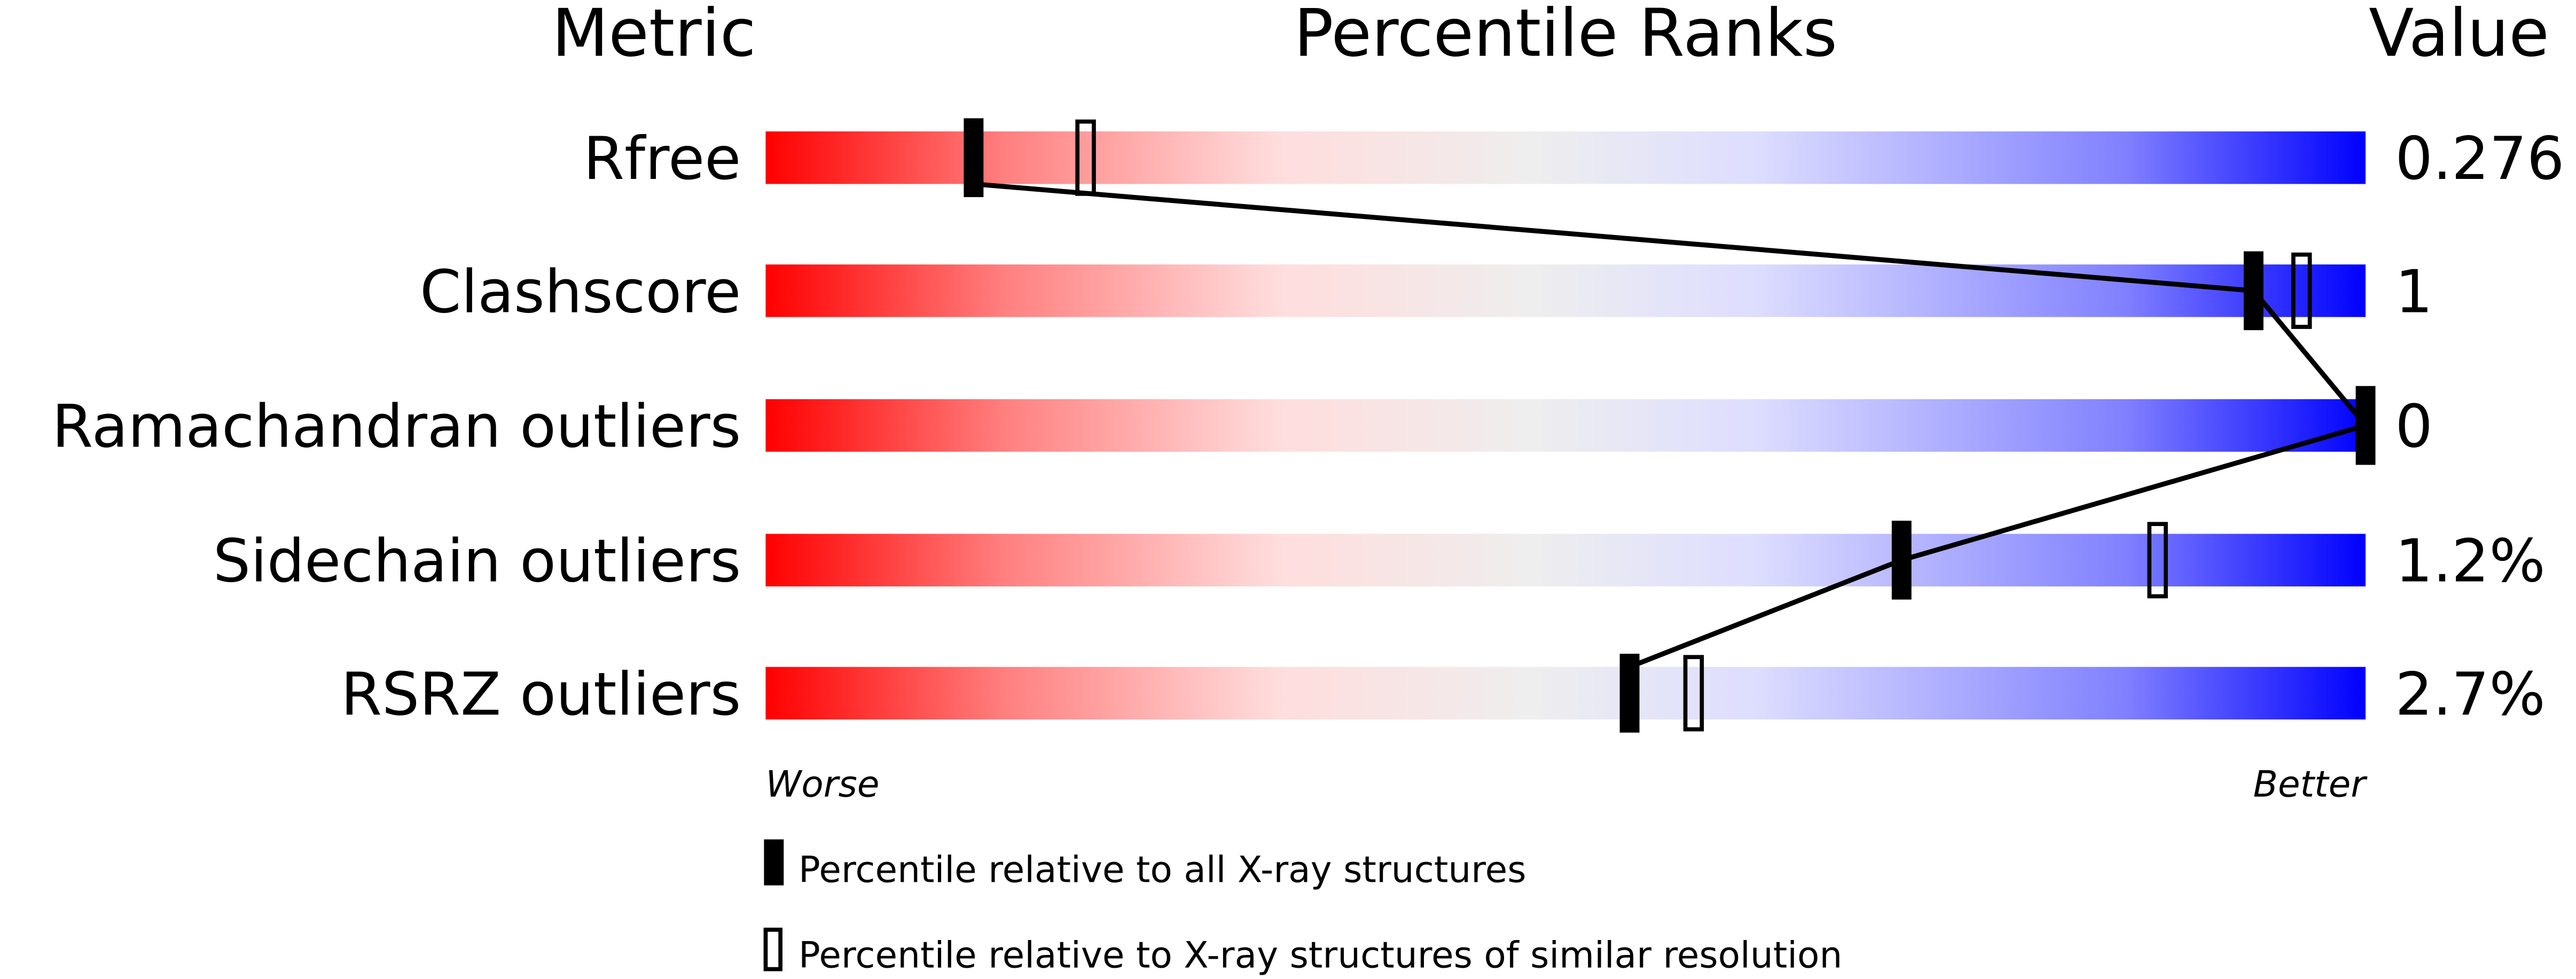  I want to click on metric-label: Rfree, so click(662, 158).